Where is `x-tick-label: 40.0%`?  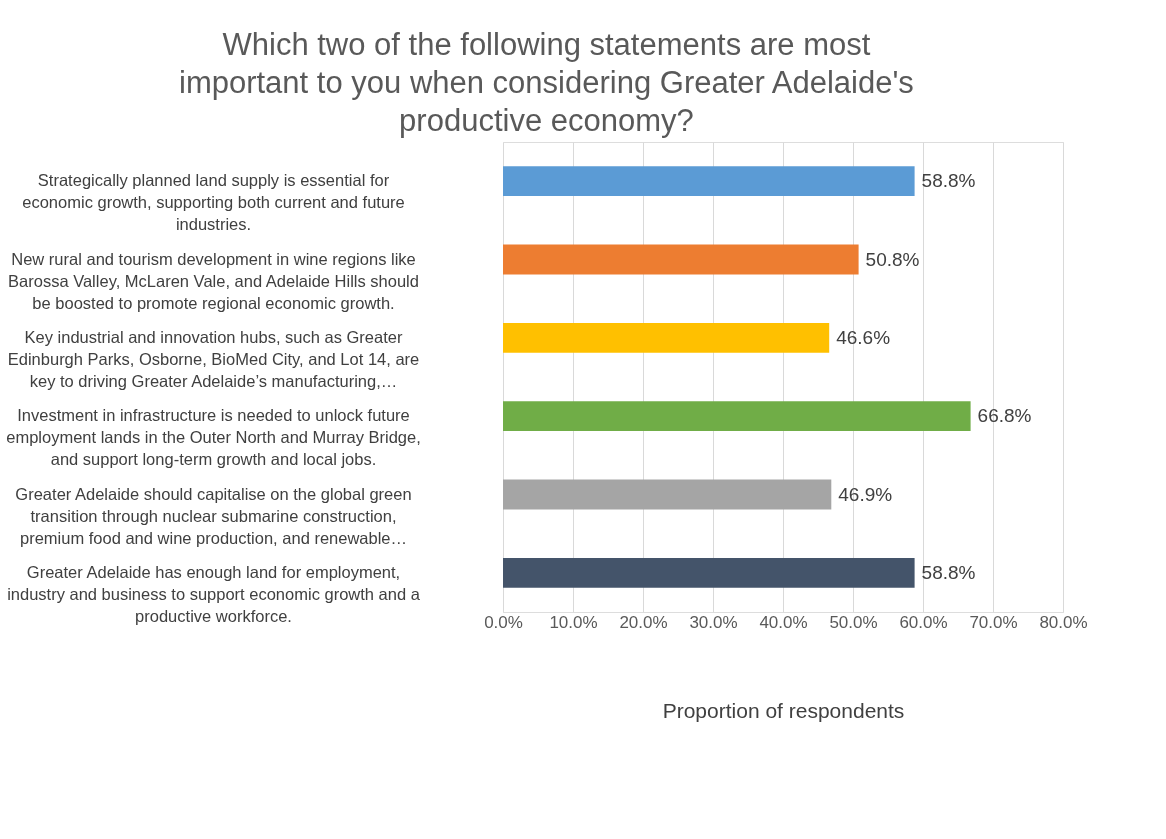 x-tick-label: 40.0% is located at coordinates (783, 622).